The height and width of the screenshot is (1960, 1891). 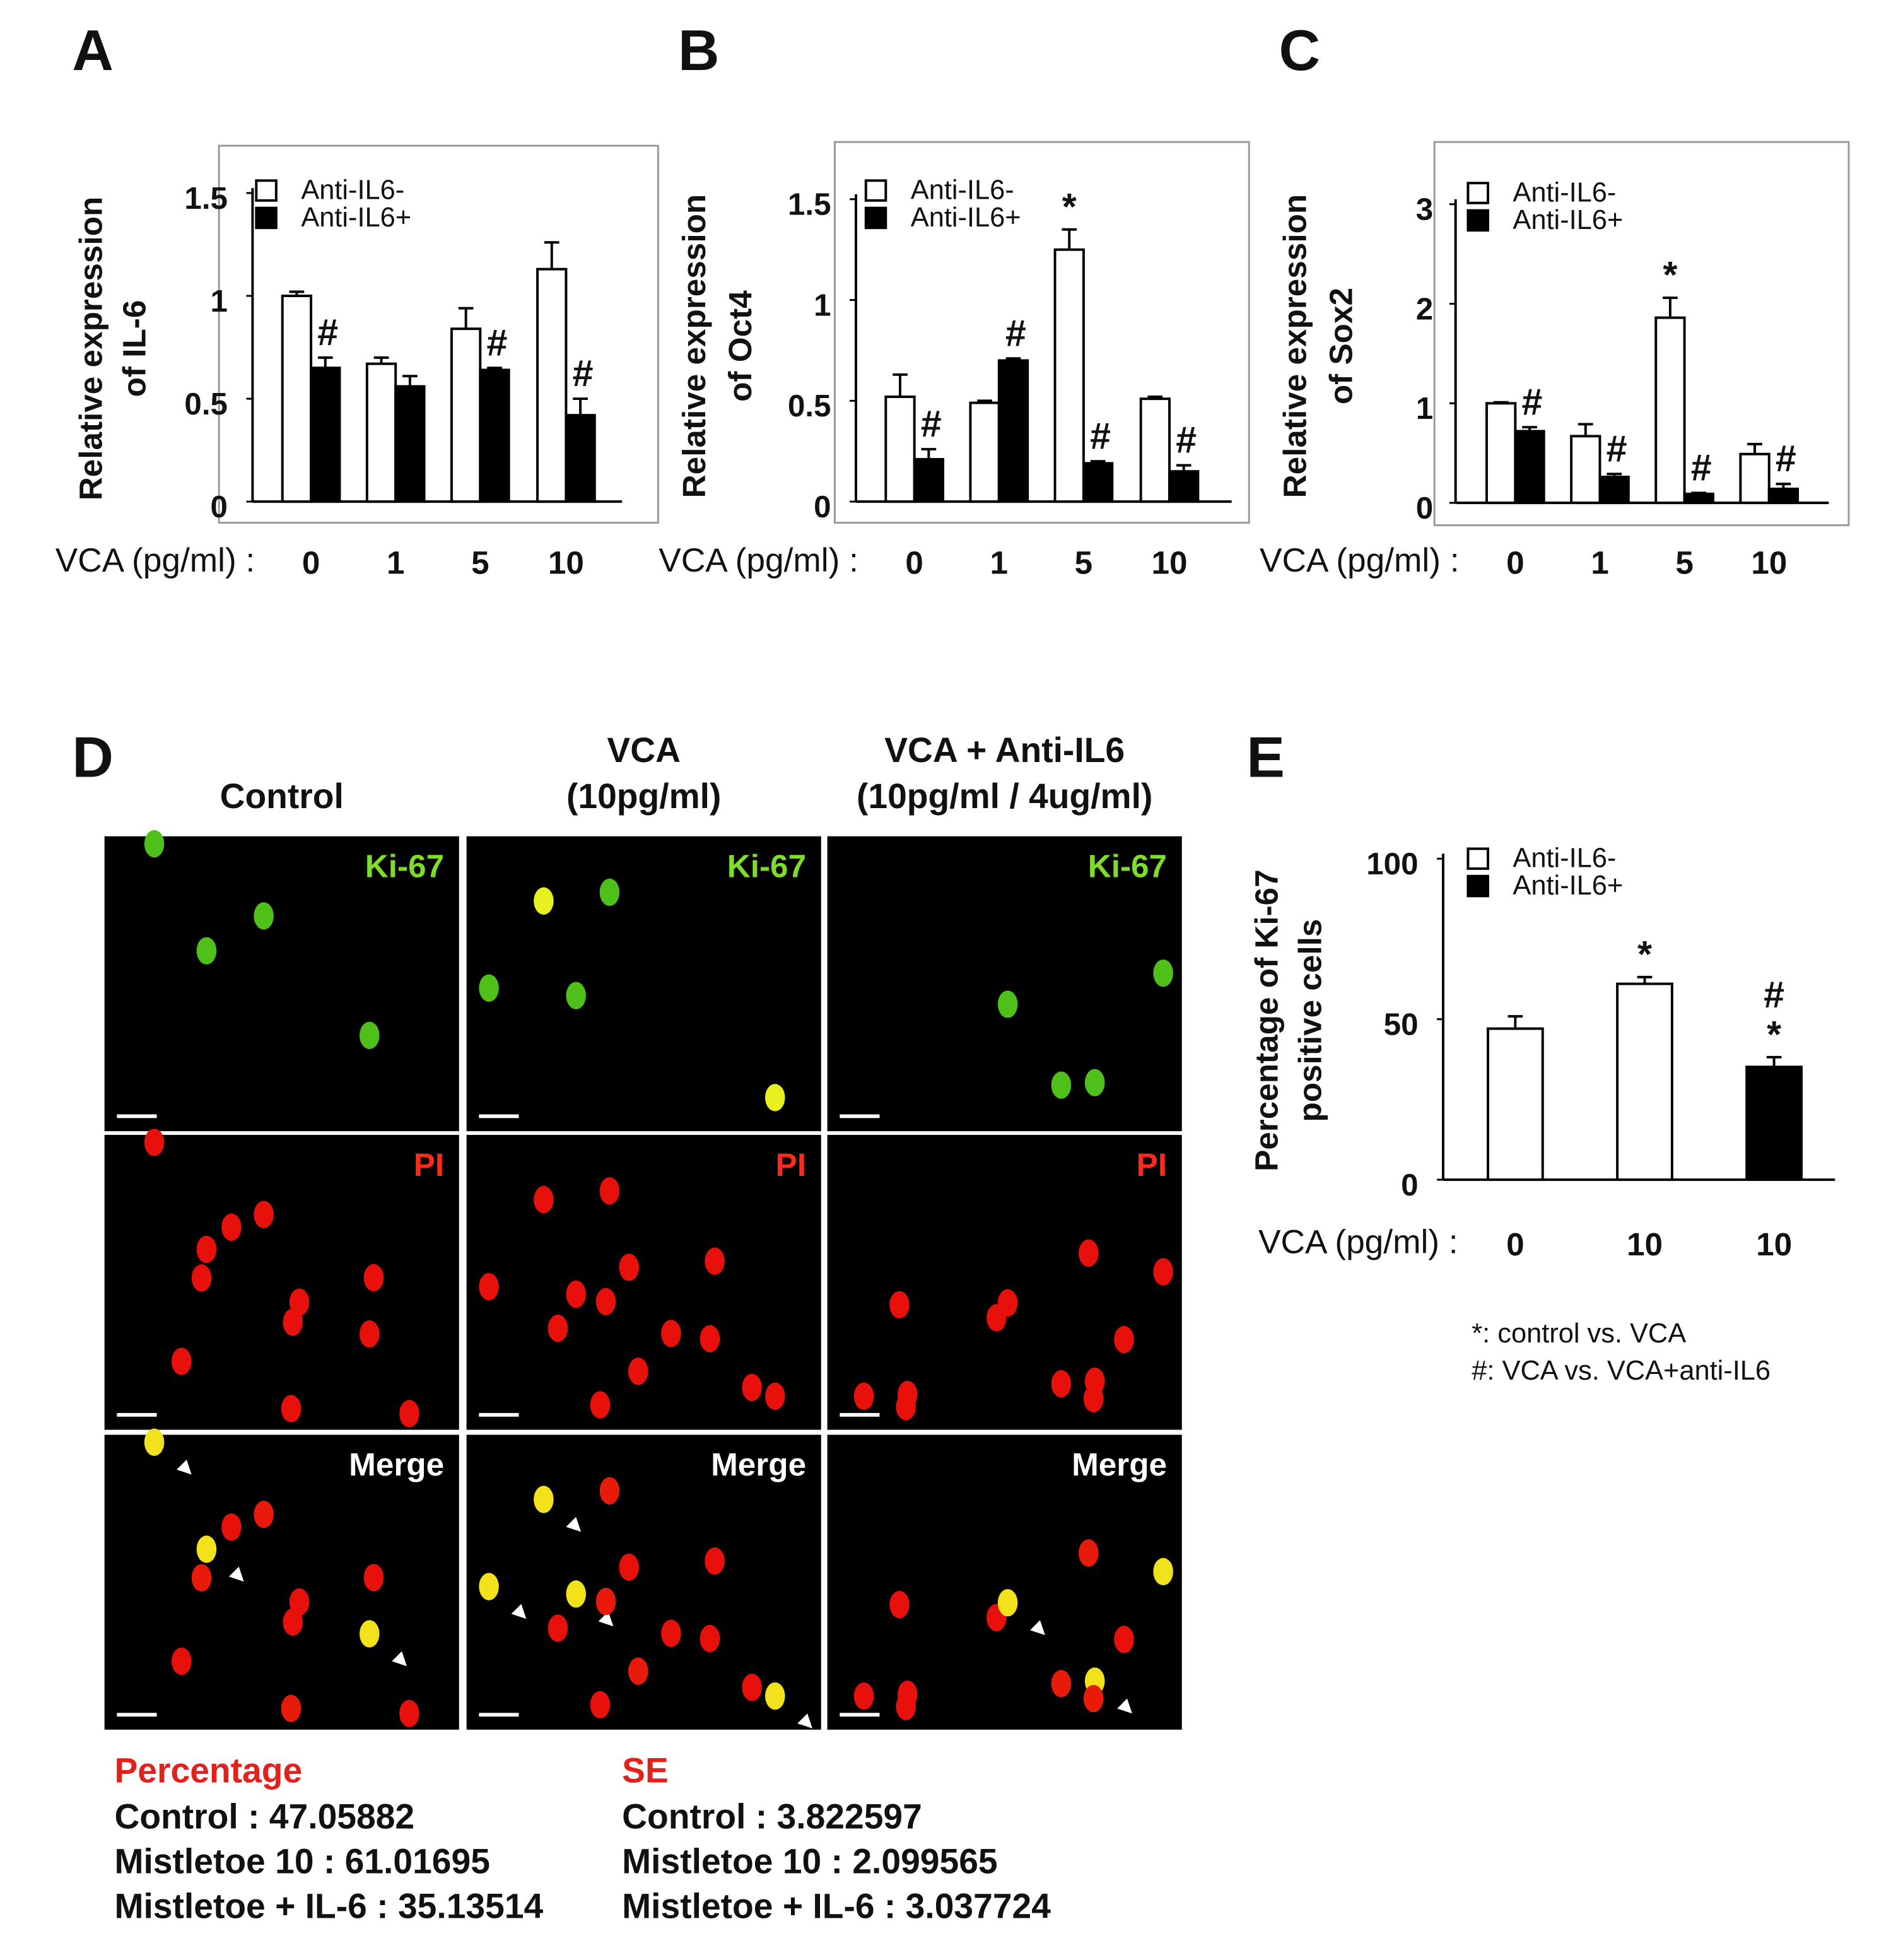 What do you see at coordinates (1684, 562) in the screenshot?
I see `x-tick-label: 5` at bounding box center [1684, 562].